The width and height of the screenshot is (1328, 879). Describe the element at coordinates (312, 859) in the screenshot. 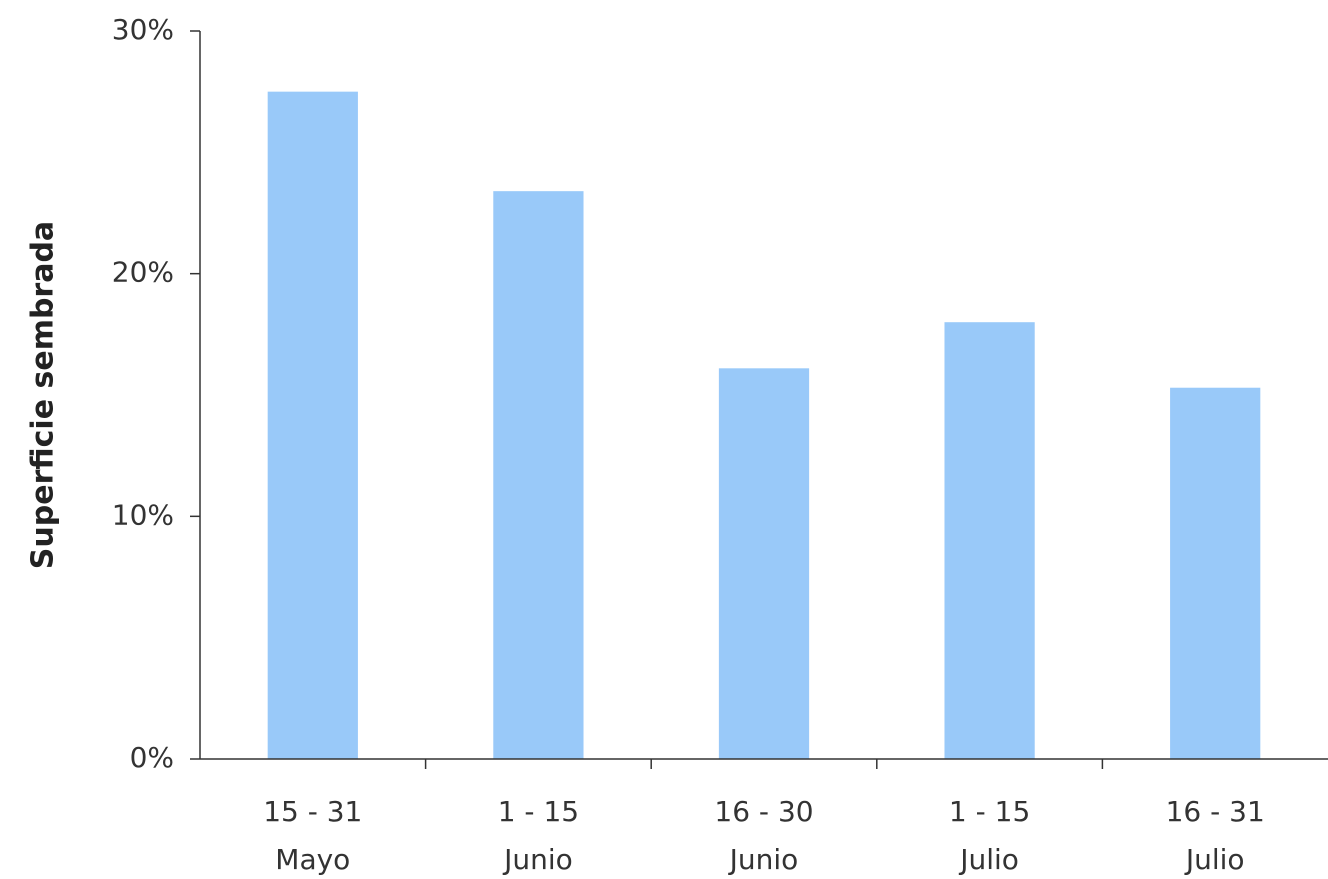

I see `x-tick-label: Mayo` at that location.